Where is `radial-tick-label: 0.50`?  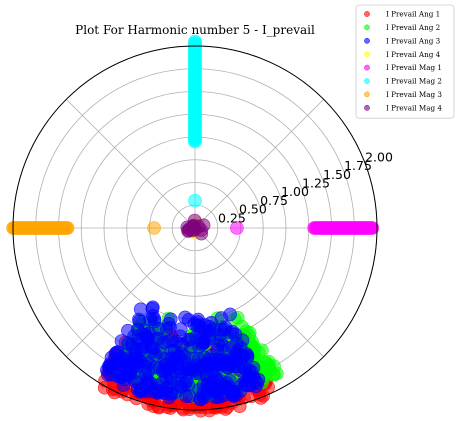 radial-tick-label: 0.50 is located at coordinates (253, 209).